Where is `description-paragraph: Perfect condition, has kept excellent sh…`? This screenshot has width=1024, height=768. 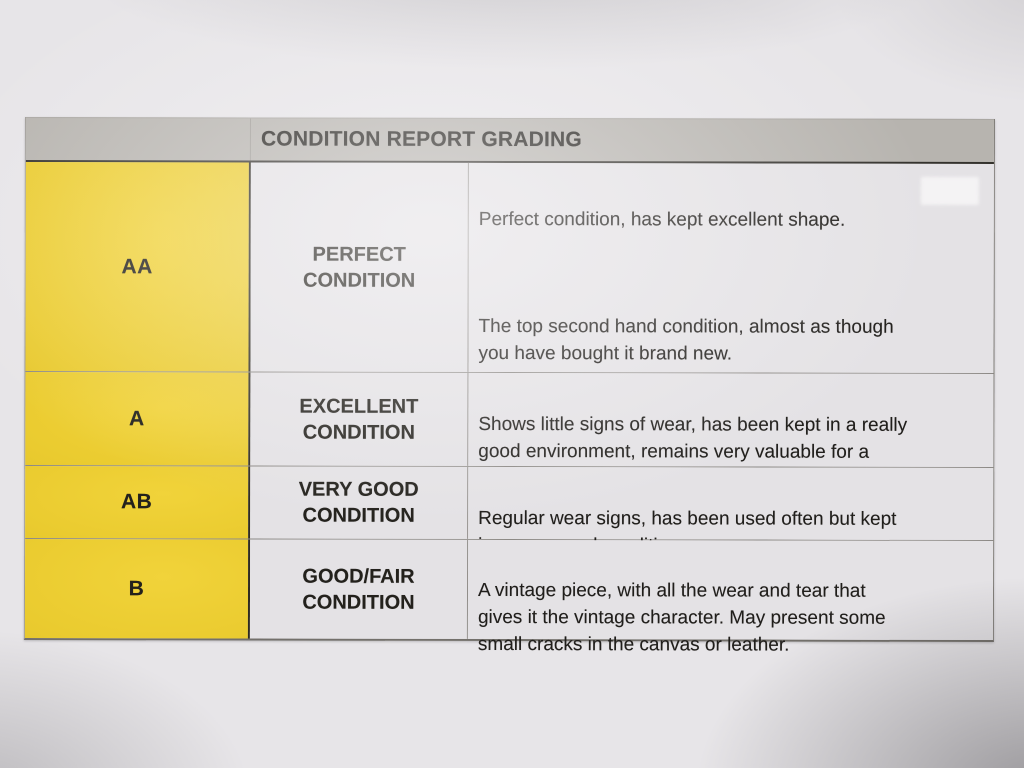 description-paragraph: Perfect condition, has kept excellent sh… is located at coordinates (662, 219).